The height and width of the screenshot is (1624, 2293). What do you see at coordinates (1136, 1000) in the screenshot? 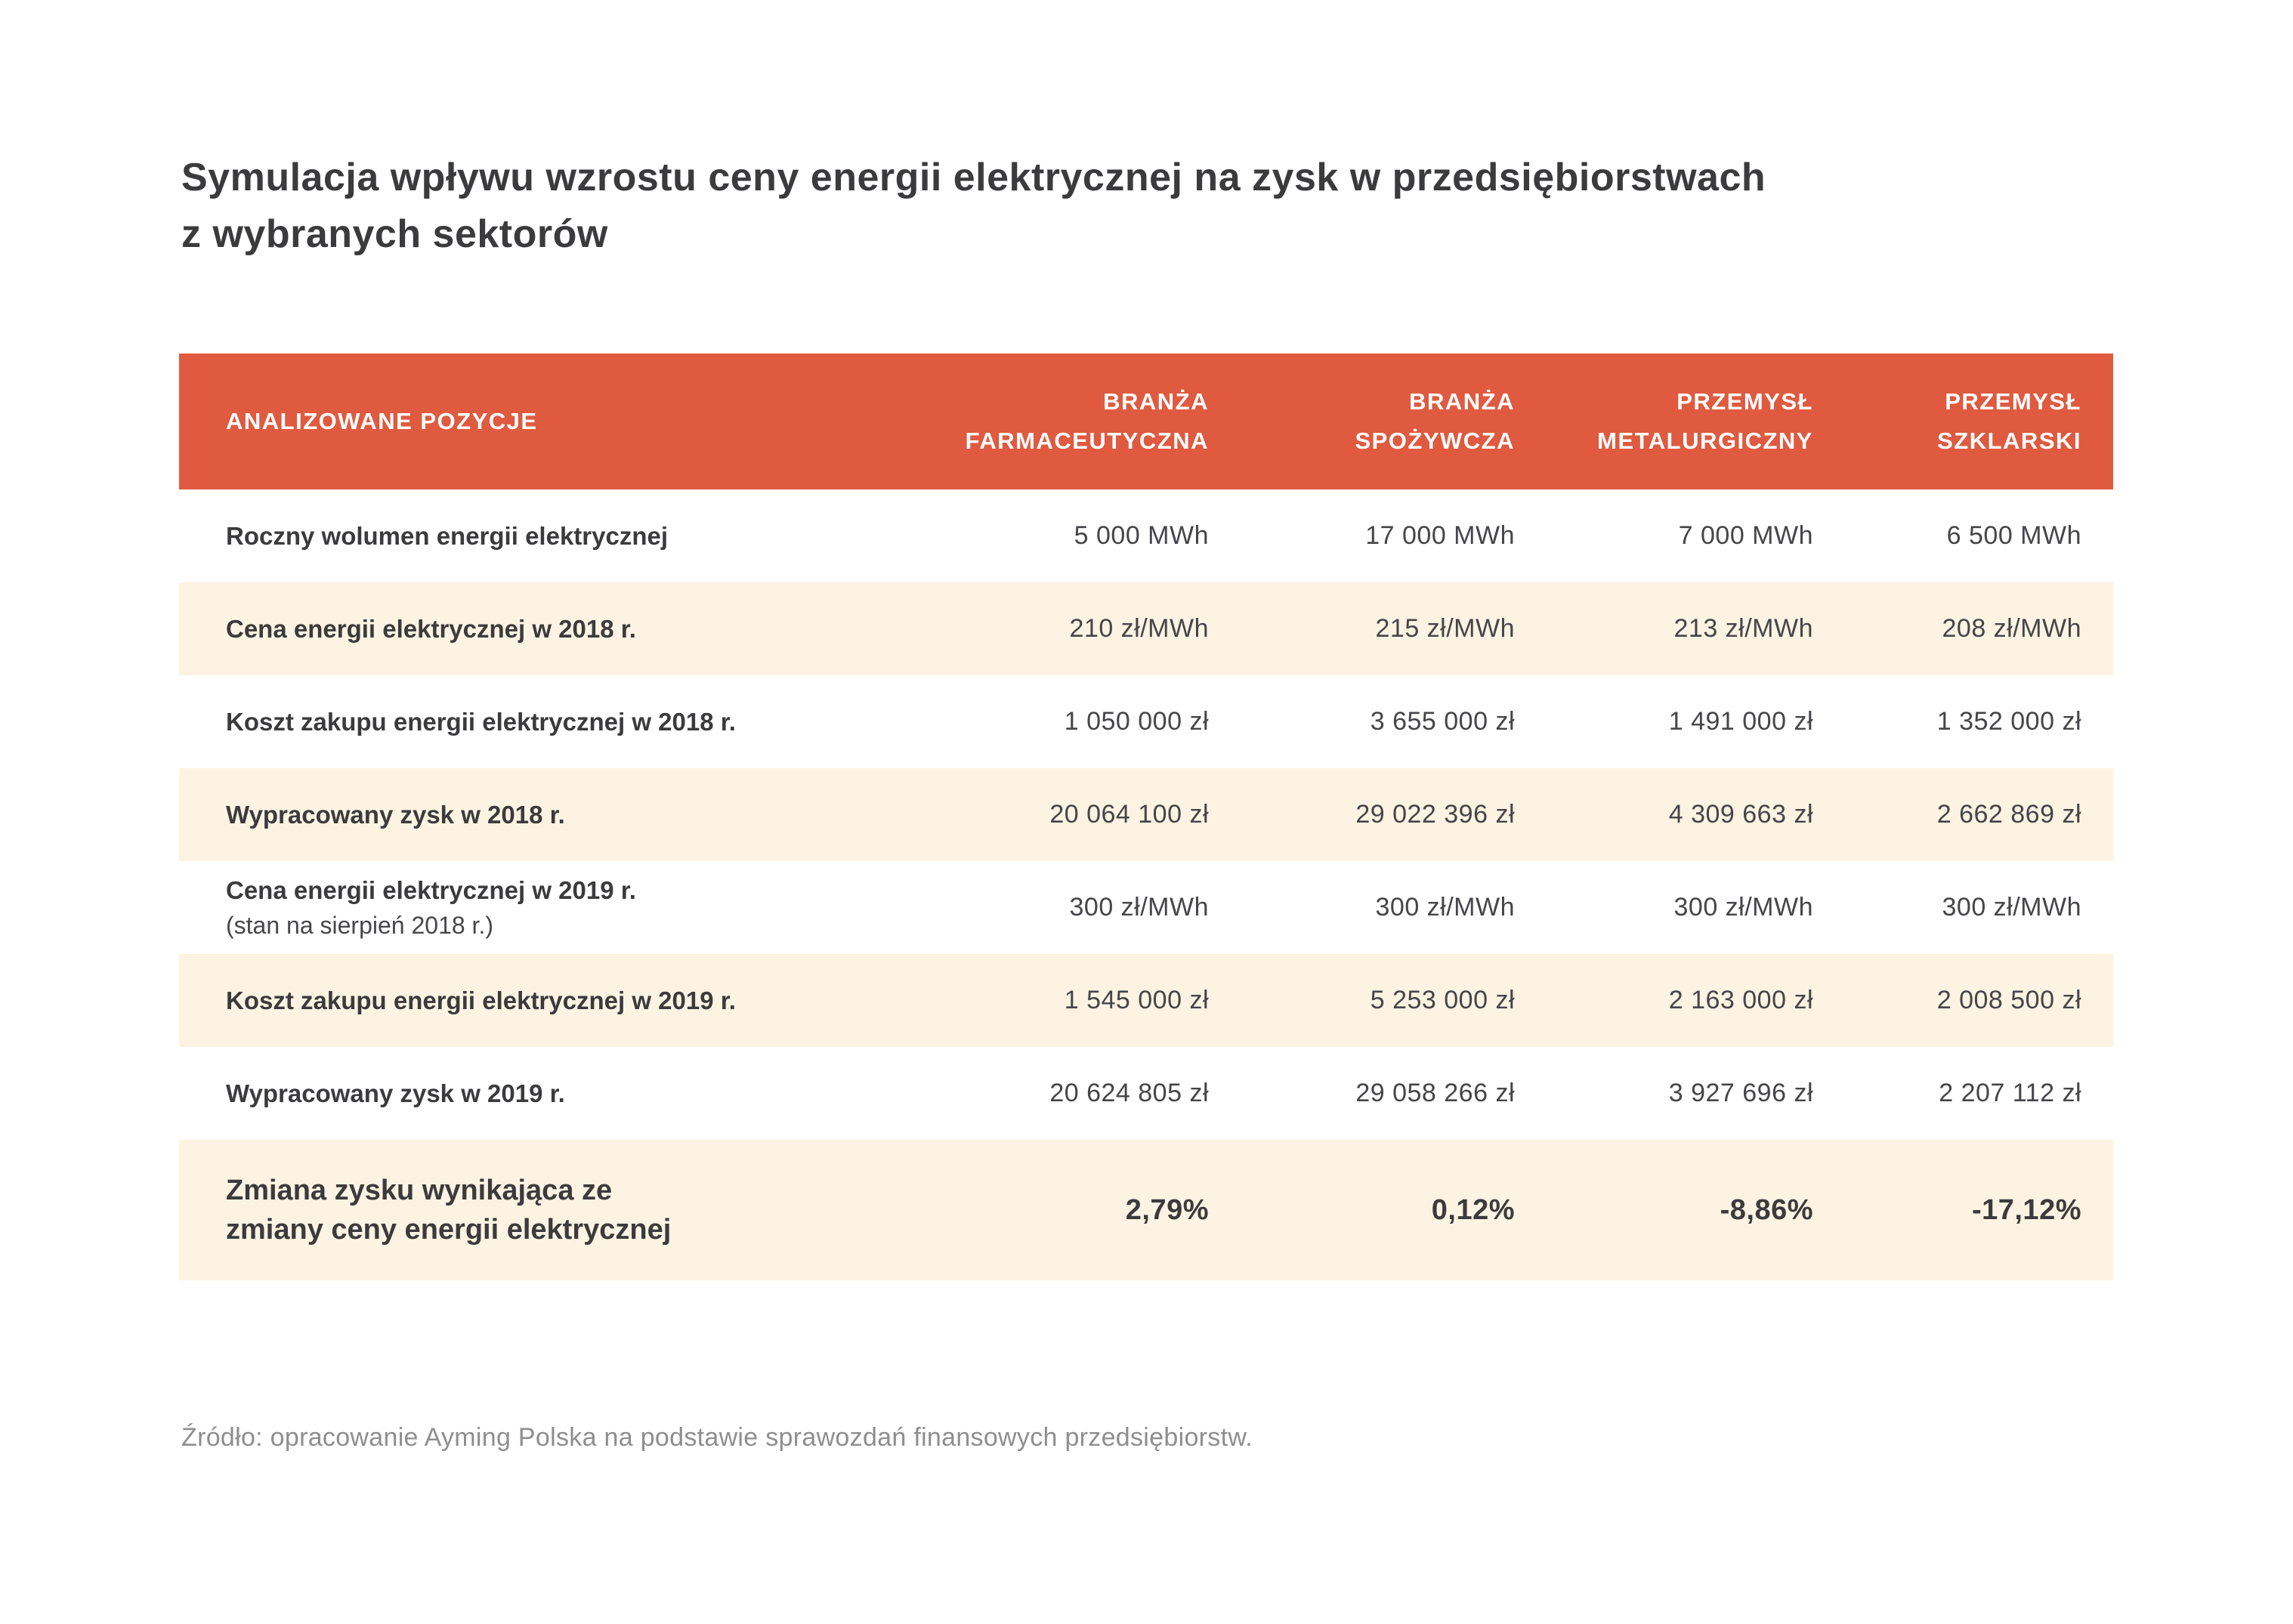
I see `value-cell: 1 545 000 zł` at bounding box center [1136, 1000].